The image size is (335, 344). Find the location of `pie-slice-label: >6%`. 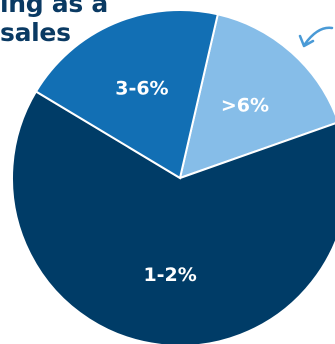

pie-slice-label: >6% is located at coordinates (245, 105).